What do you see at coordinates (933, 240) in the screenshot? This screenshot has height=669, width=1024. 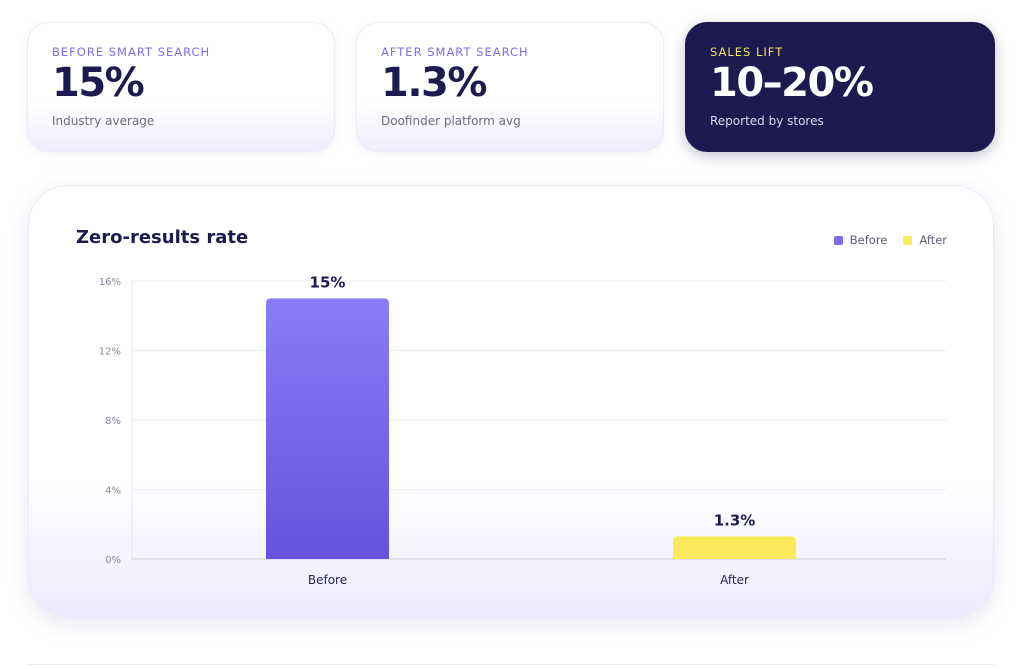 I see `legend-label-after: After` at bounding box center [933, 240].